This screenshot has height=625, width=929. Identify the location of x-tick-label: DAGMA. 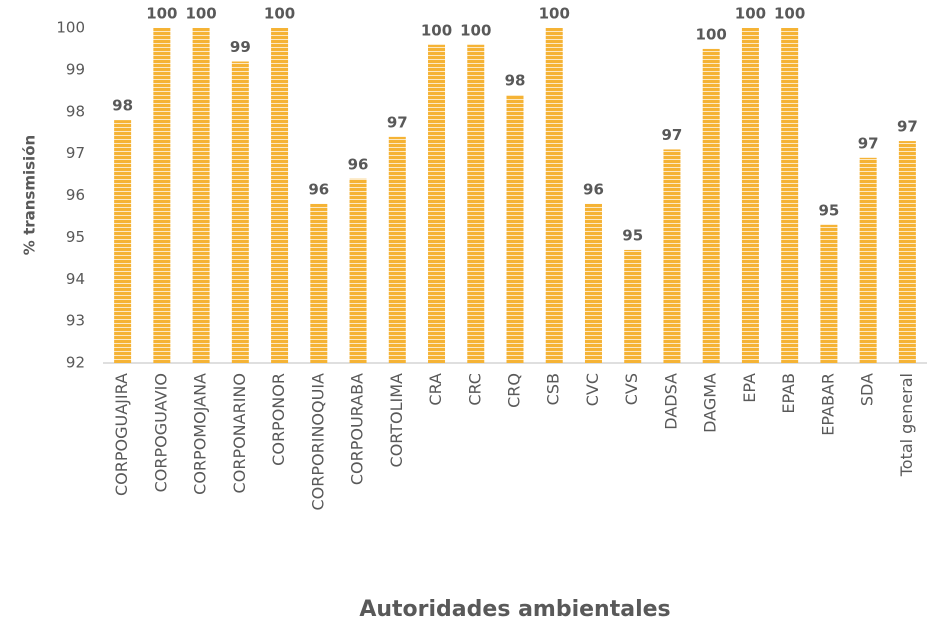
(710, 403).